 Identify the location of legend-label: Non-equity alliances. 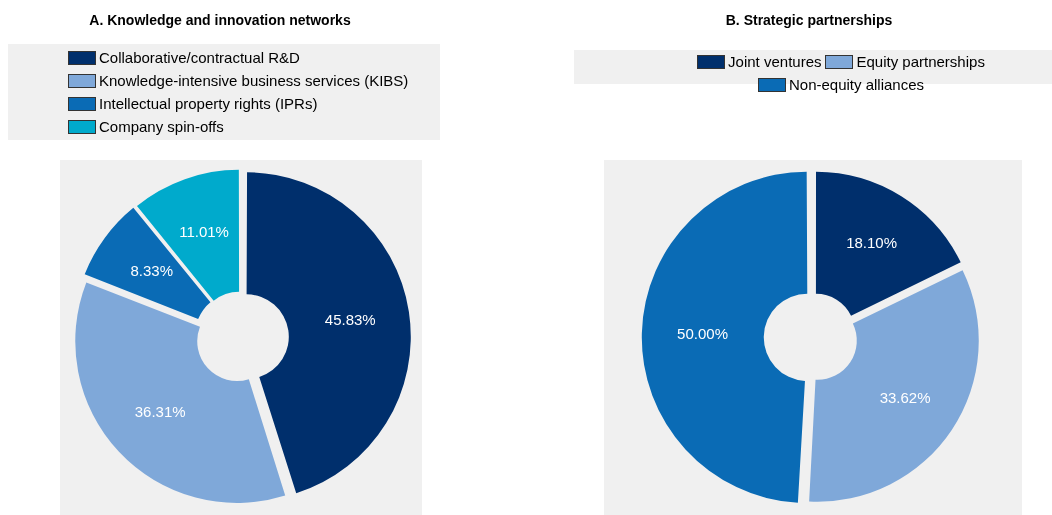
(856, 85).